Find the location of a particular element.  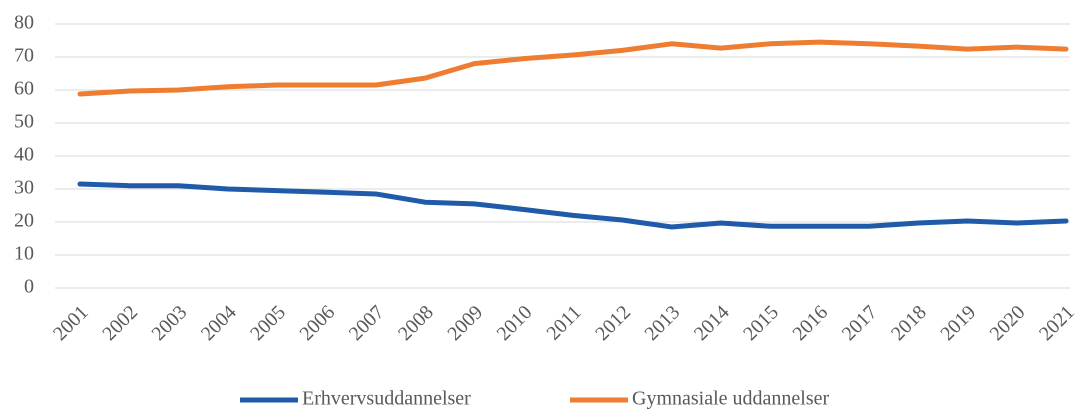

x-tick-label: 2005 is located at coordinates (268, 323).